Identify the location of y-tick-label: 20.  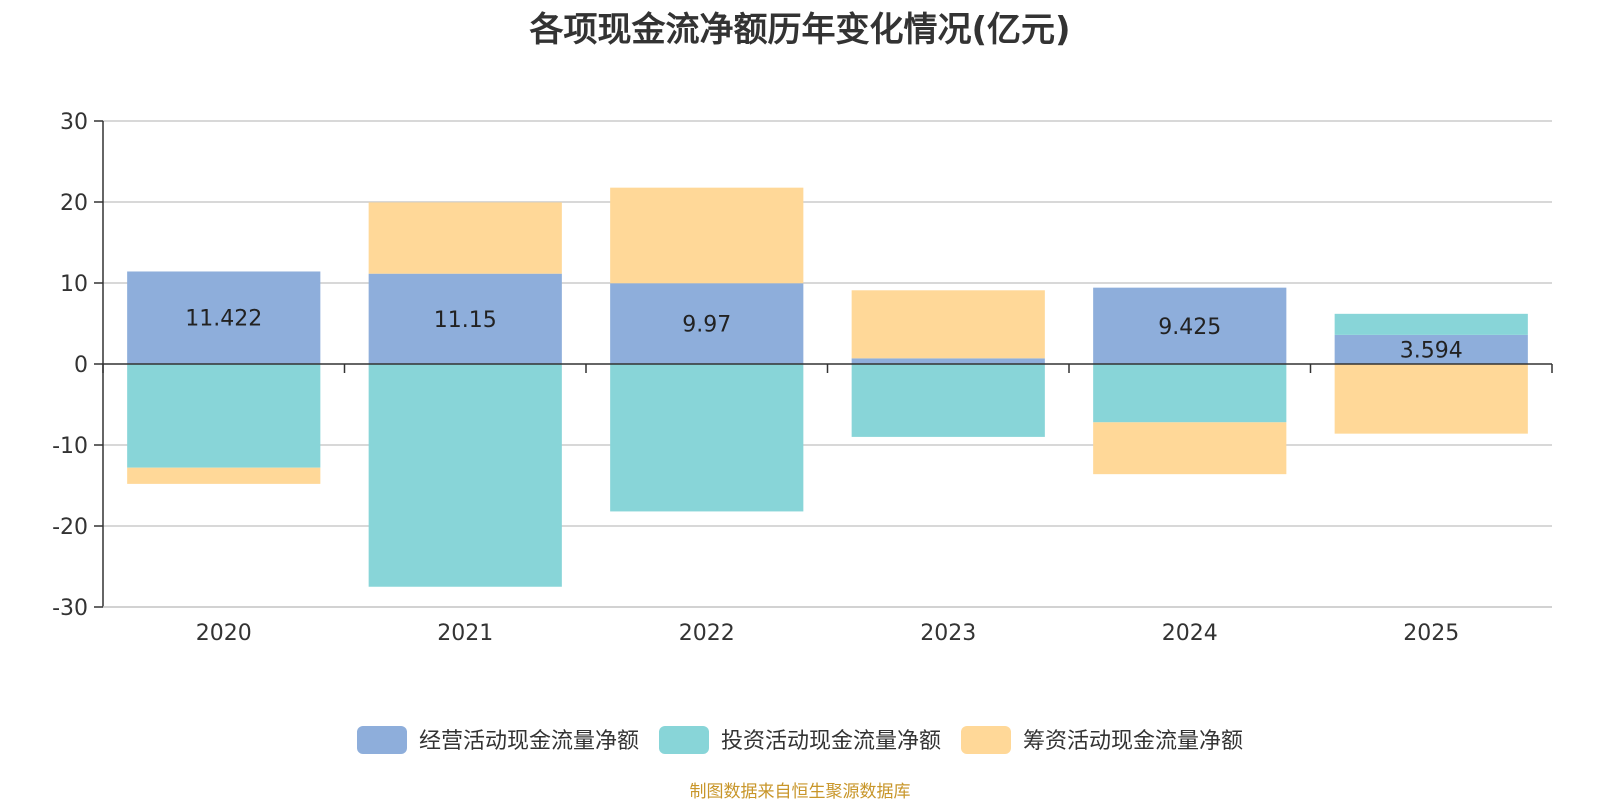
(74, 203).